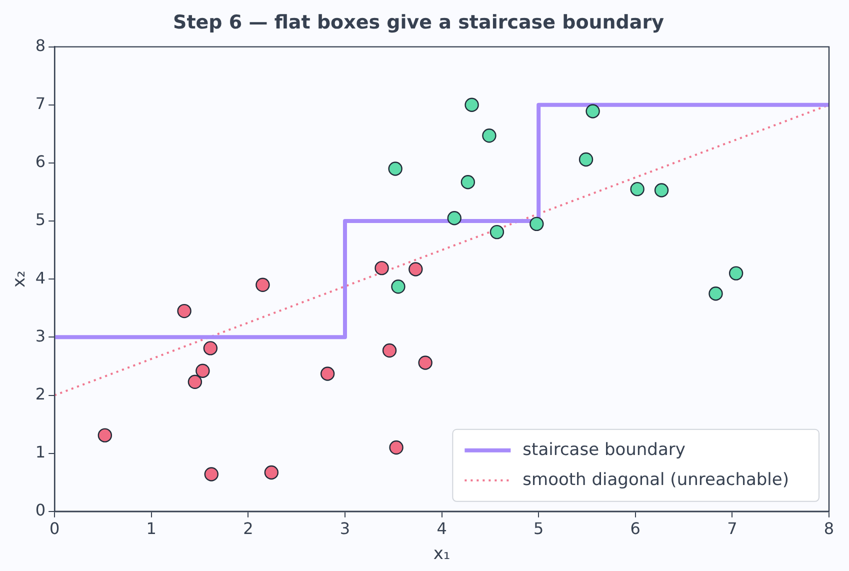 This screenshot has height=571, width=849. I want to click on y-tick-label: 2, so click(40, 394).